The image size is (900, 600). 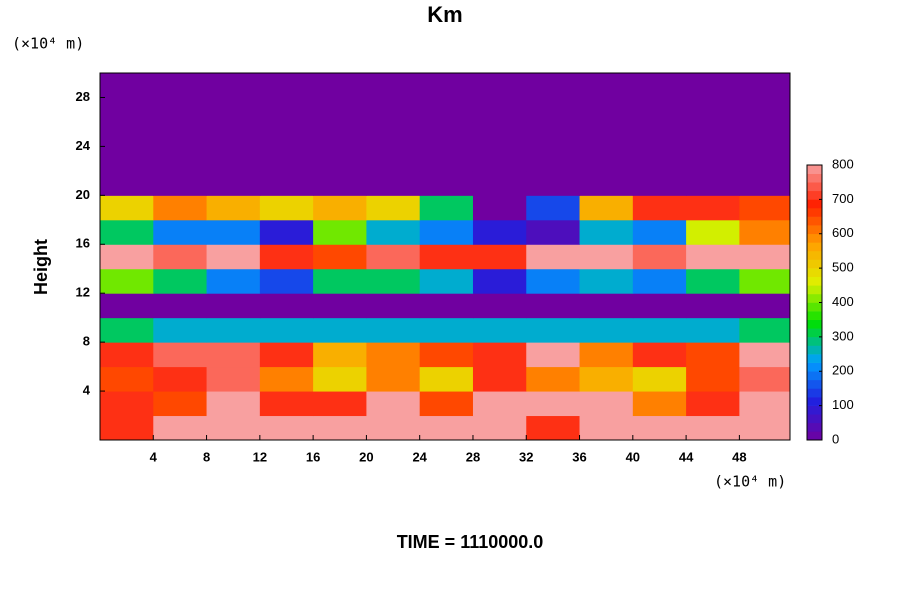 I want to click on x-tick-label: 20, so click(x=366, y=456).